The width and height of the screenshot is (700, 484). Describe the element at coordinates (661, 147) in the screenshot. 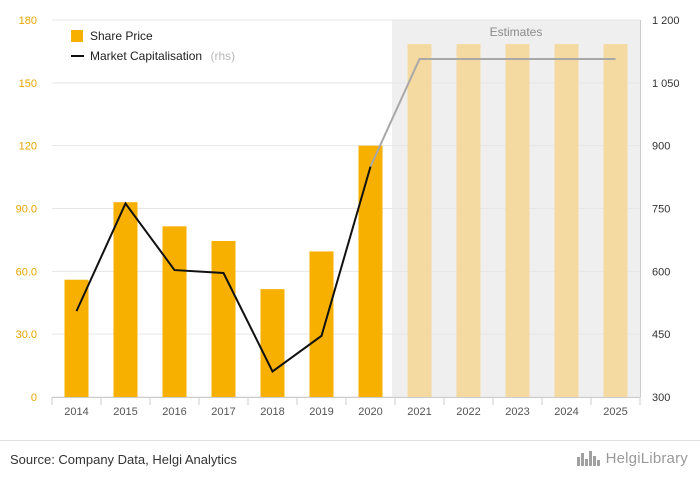

I see `y-right-tick-label: 900` at that location.